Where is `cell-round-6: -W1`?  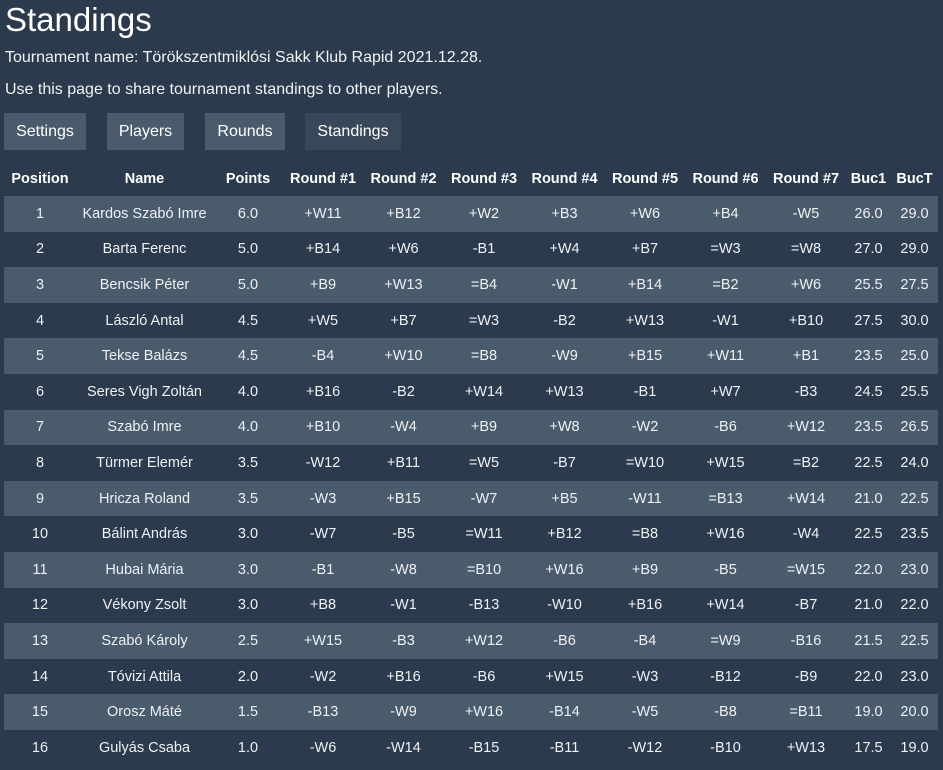 cell-round-6: -W1 is located at coordinates (725, 320).